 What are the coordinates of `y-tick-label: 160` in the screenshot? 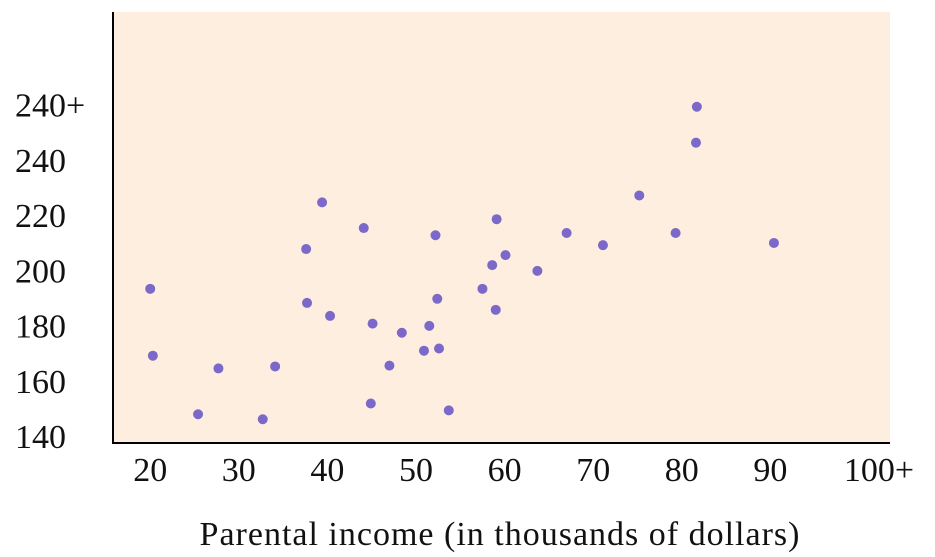 It's located at (40, 382).